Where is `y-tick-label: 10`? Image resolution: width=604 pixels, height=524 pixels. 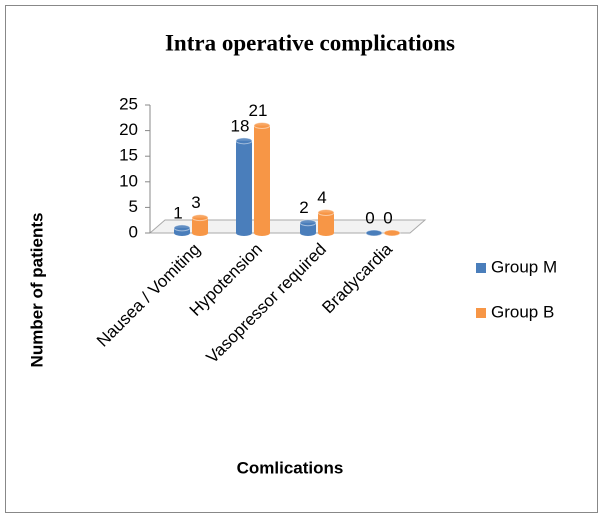 y-tick-label: 10 is located at coordinates (128, 180).